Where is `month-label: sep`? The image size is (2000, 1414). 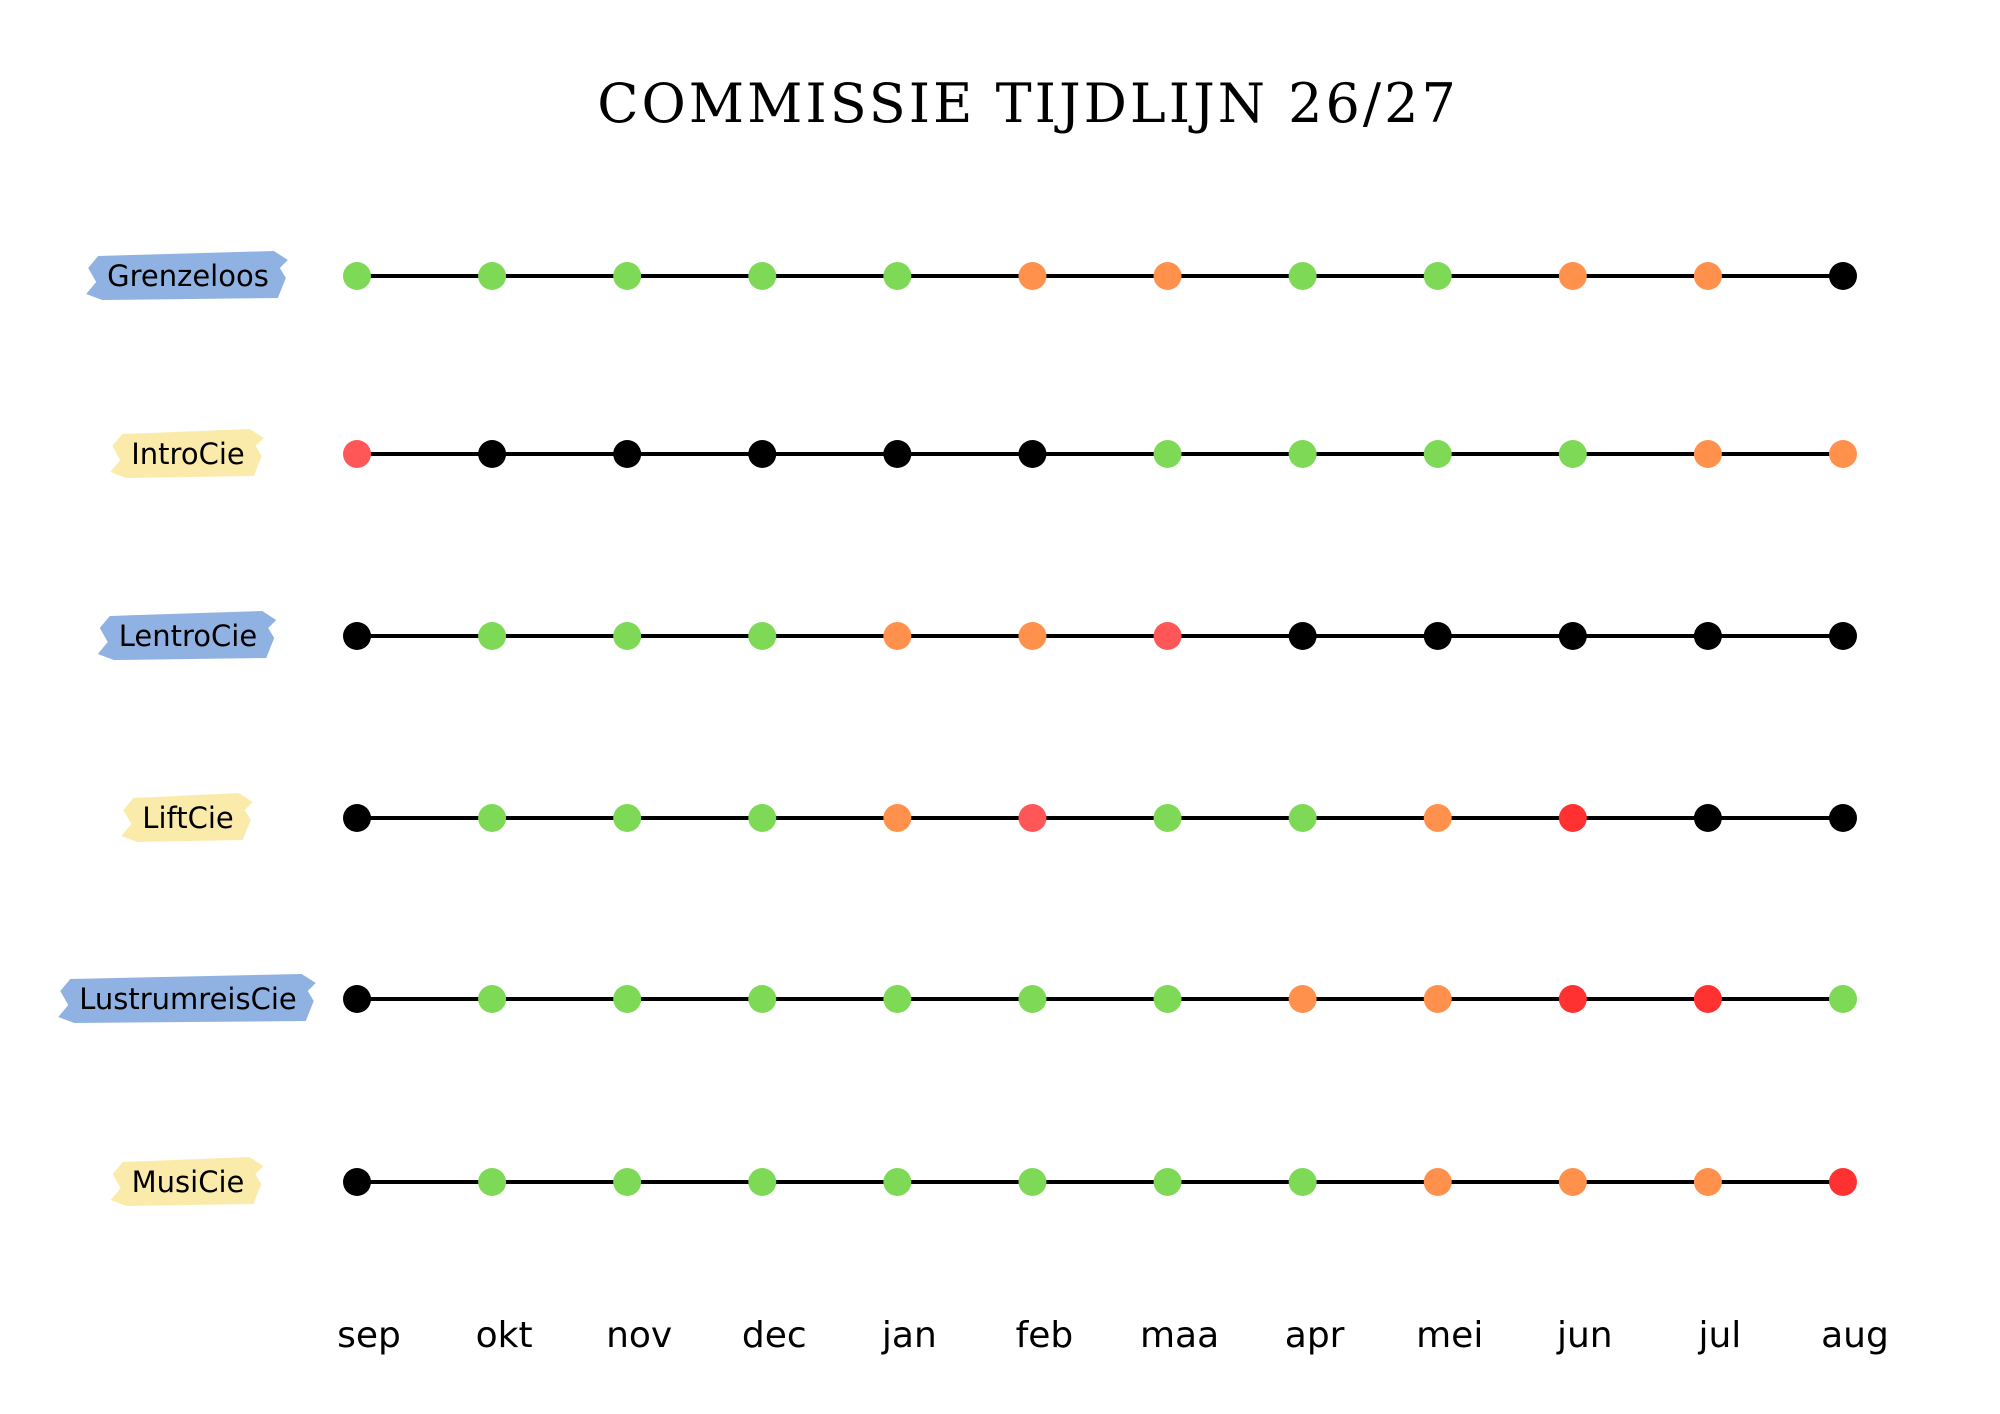
month-label: sep is located at coordinates (369, 1335).